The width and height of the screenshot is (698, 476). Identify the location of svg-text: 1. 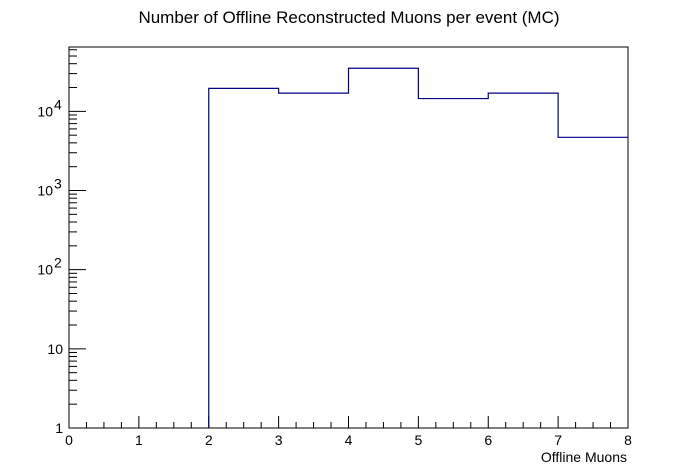
(59, 428).